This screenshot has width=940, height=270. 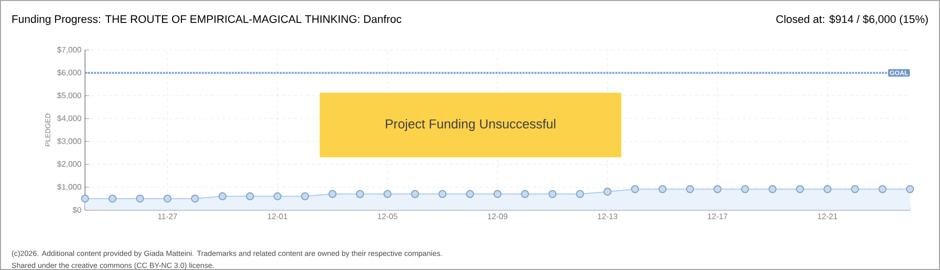 What do you see at coordinates (207, 20) in the screenshot?
I see `chart-title: Funding Progress: THE ROUTE OF EMPIRICAL-MAGICAL THINKING: Danfroc` at bounding box center [207, 20].